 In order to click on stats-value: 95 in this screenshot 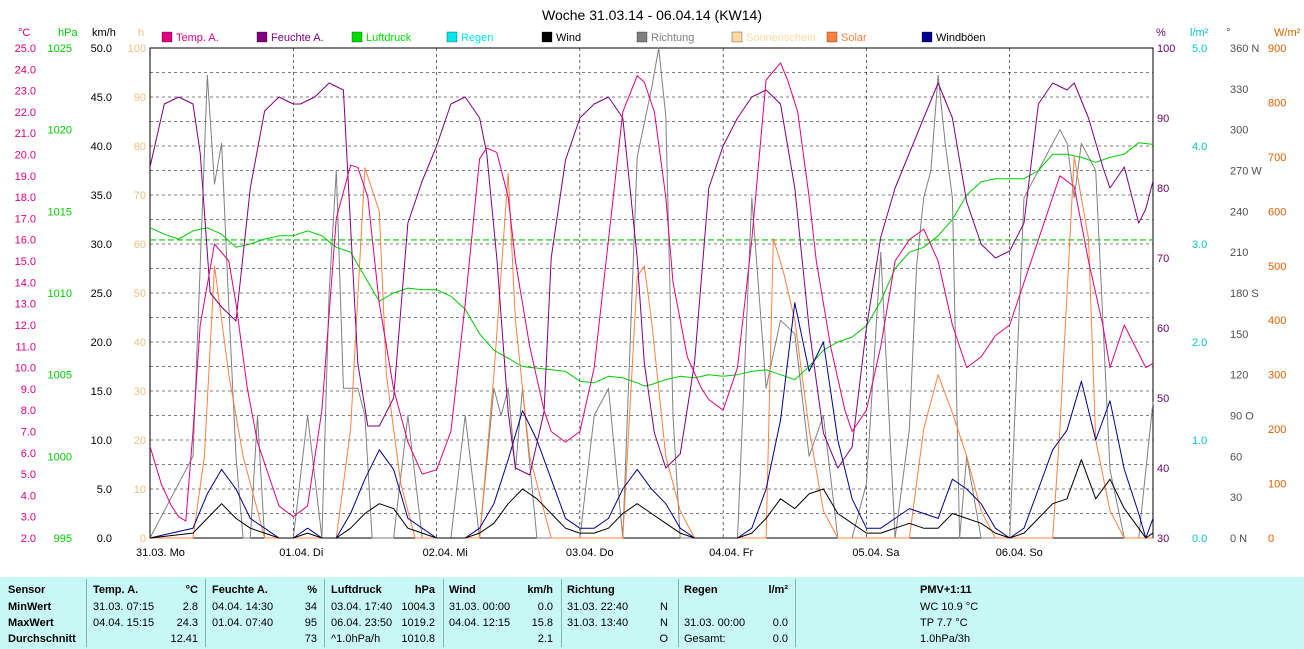, I will do `click(310, 623)`.